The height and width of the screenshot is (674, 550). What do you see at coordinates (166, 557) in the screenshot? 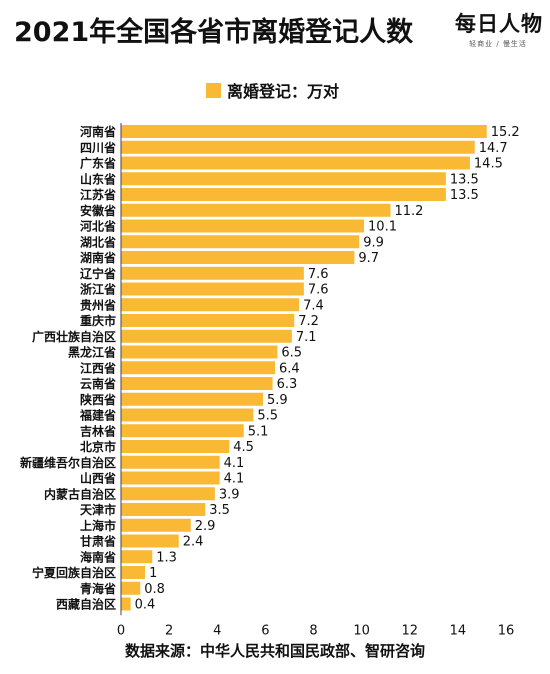
I see `data-label: 1.3` at bounding box center [166, 557].